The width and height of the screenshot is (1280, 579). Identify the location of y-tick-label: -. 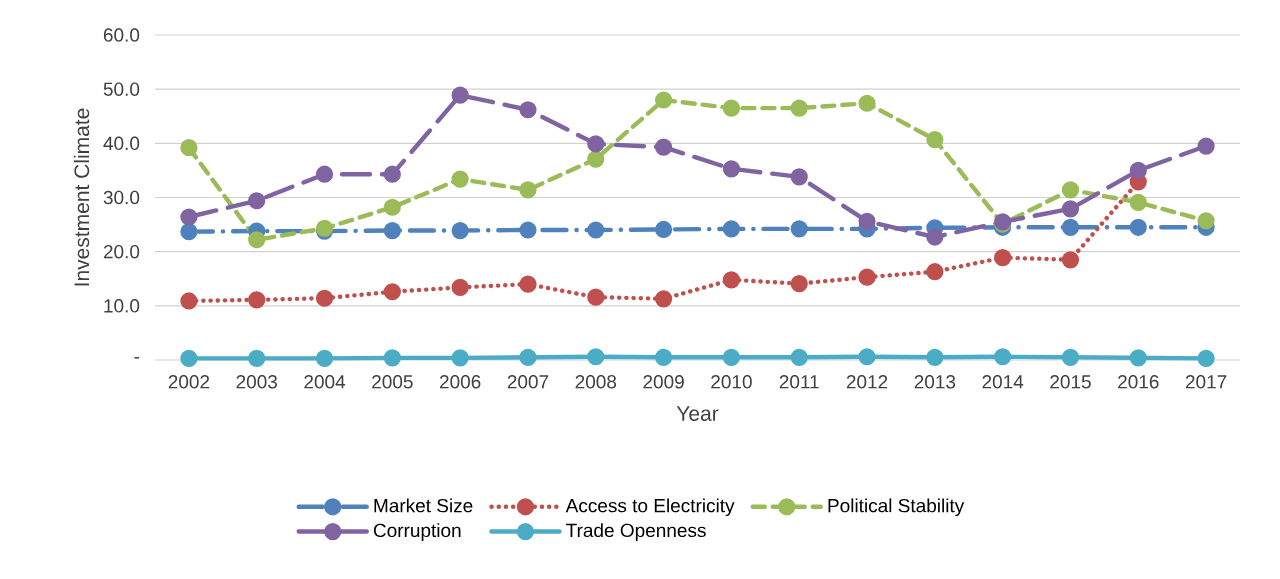
(137, 358).